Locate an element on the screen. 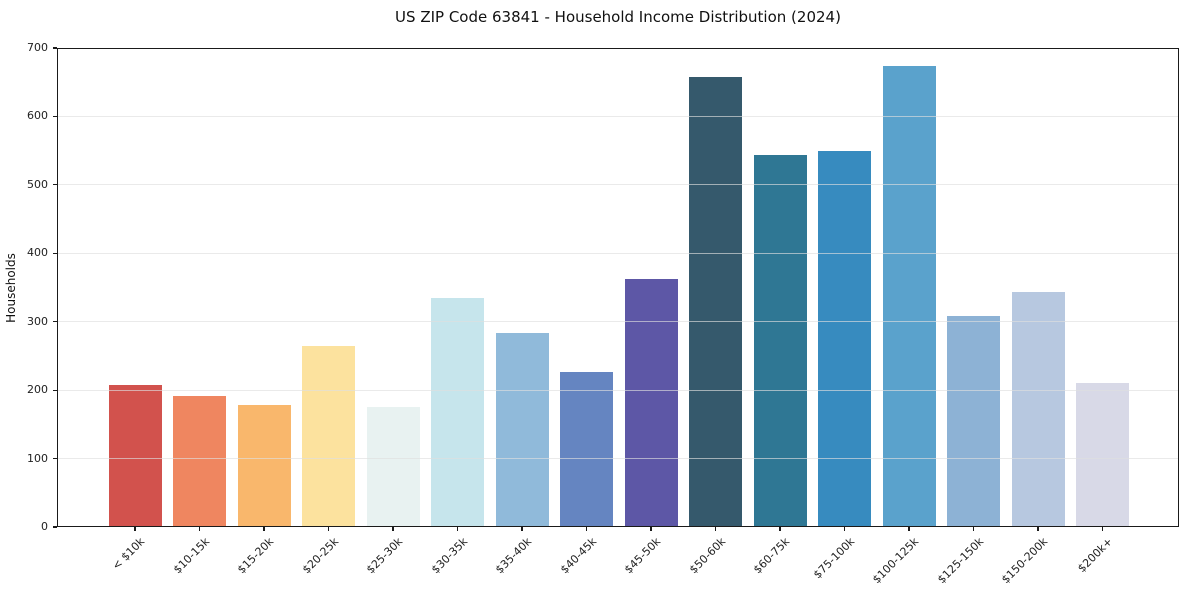 Image resolution: width=1189 pixels, height=590 pixels. x-tick-label: < $10k is located at coordinates (128, 554).